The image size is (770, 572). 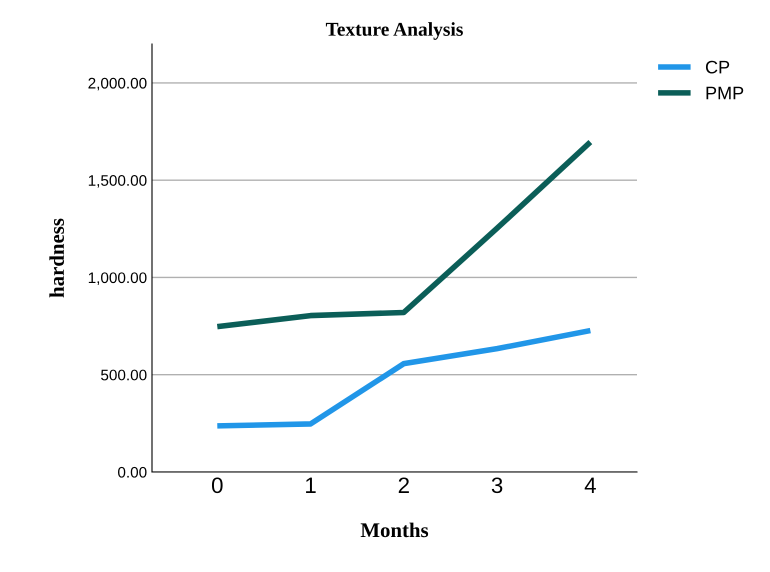 What do you see at coordinates (394, 530) in the screenshot?
I see `x-axis-title: Months` at bounding box center [394, 530].